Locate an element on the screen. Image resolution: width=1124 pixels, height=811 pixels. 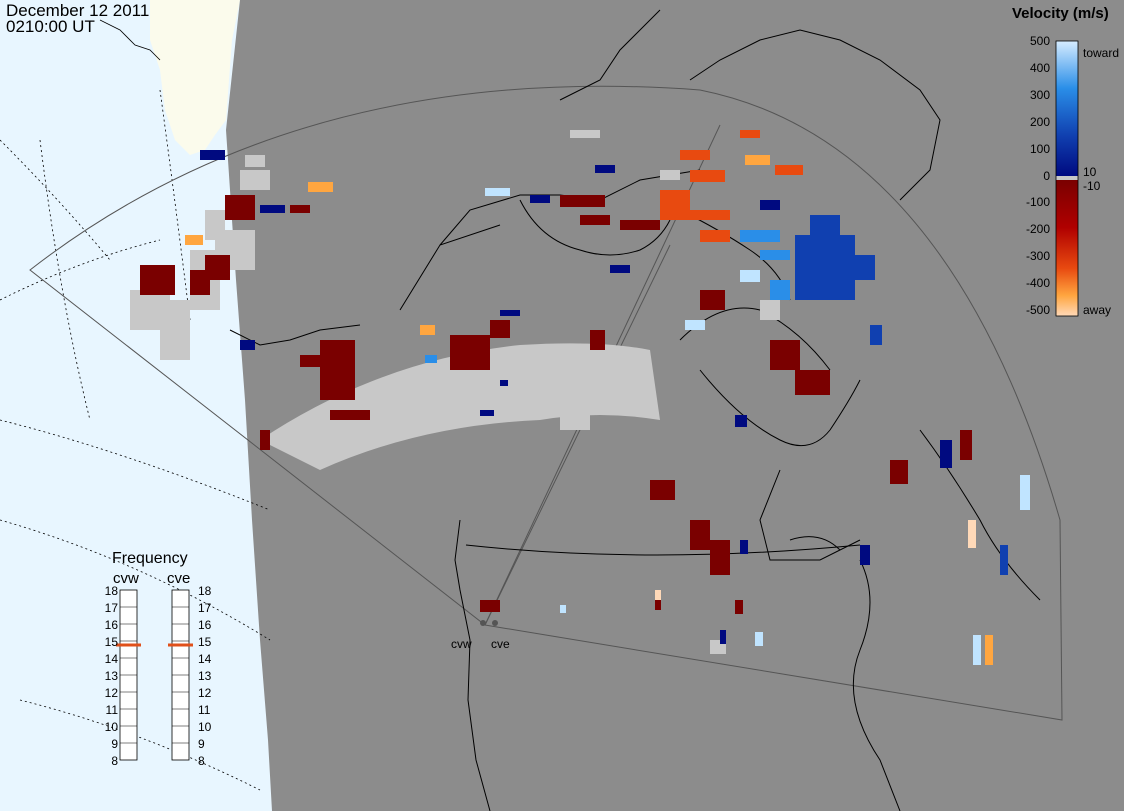
frequency-title: Frequency is located at coordinates (150, 558).